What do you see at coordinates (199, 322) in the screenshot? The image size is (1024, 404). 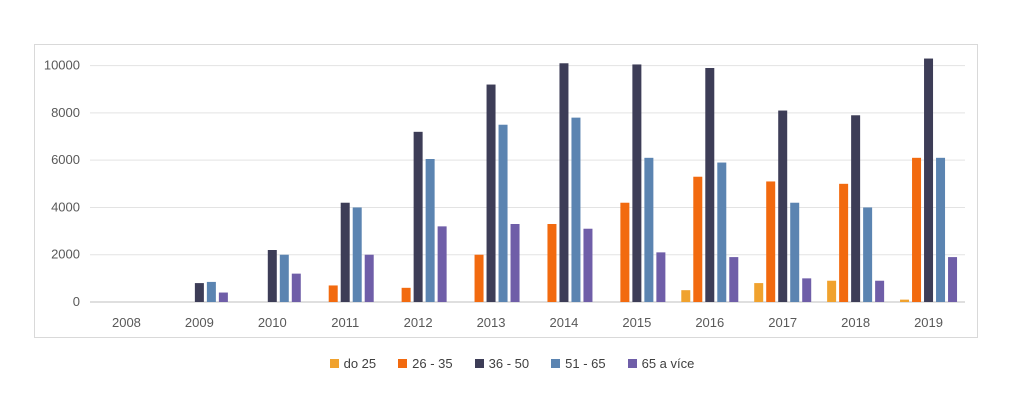 I see `x-tick-label: 2009` at bounding box center [199, 322].